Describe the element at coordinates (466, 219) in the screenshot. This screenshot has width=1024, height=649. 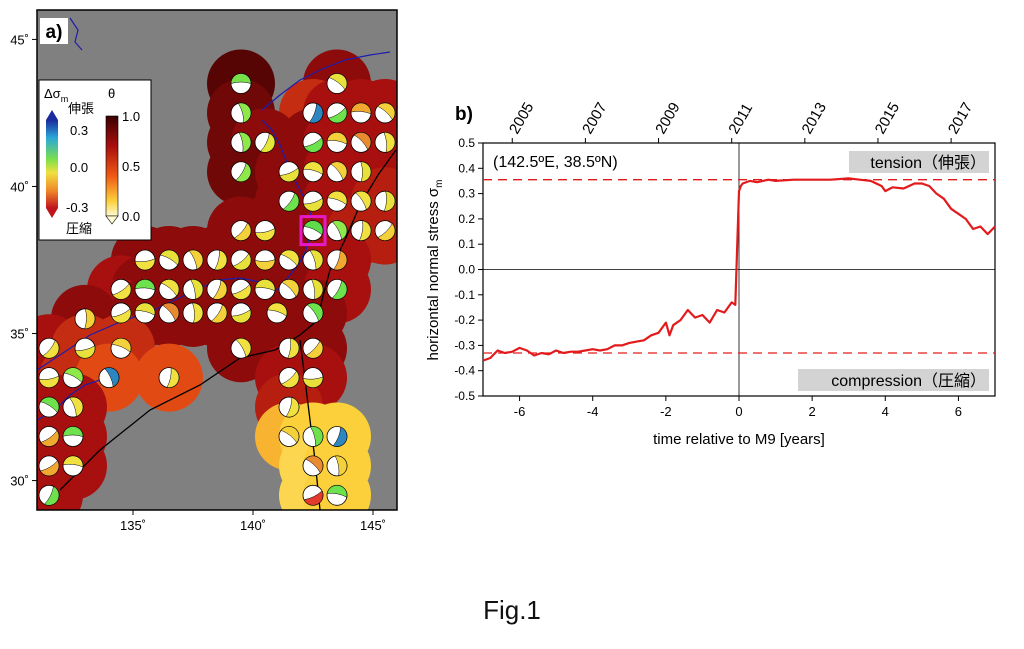
I see `y-tick-label: 0.2` at that location.